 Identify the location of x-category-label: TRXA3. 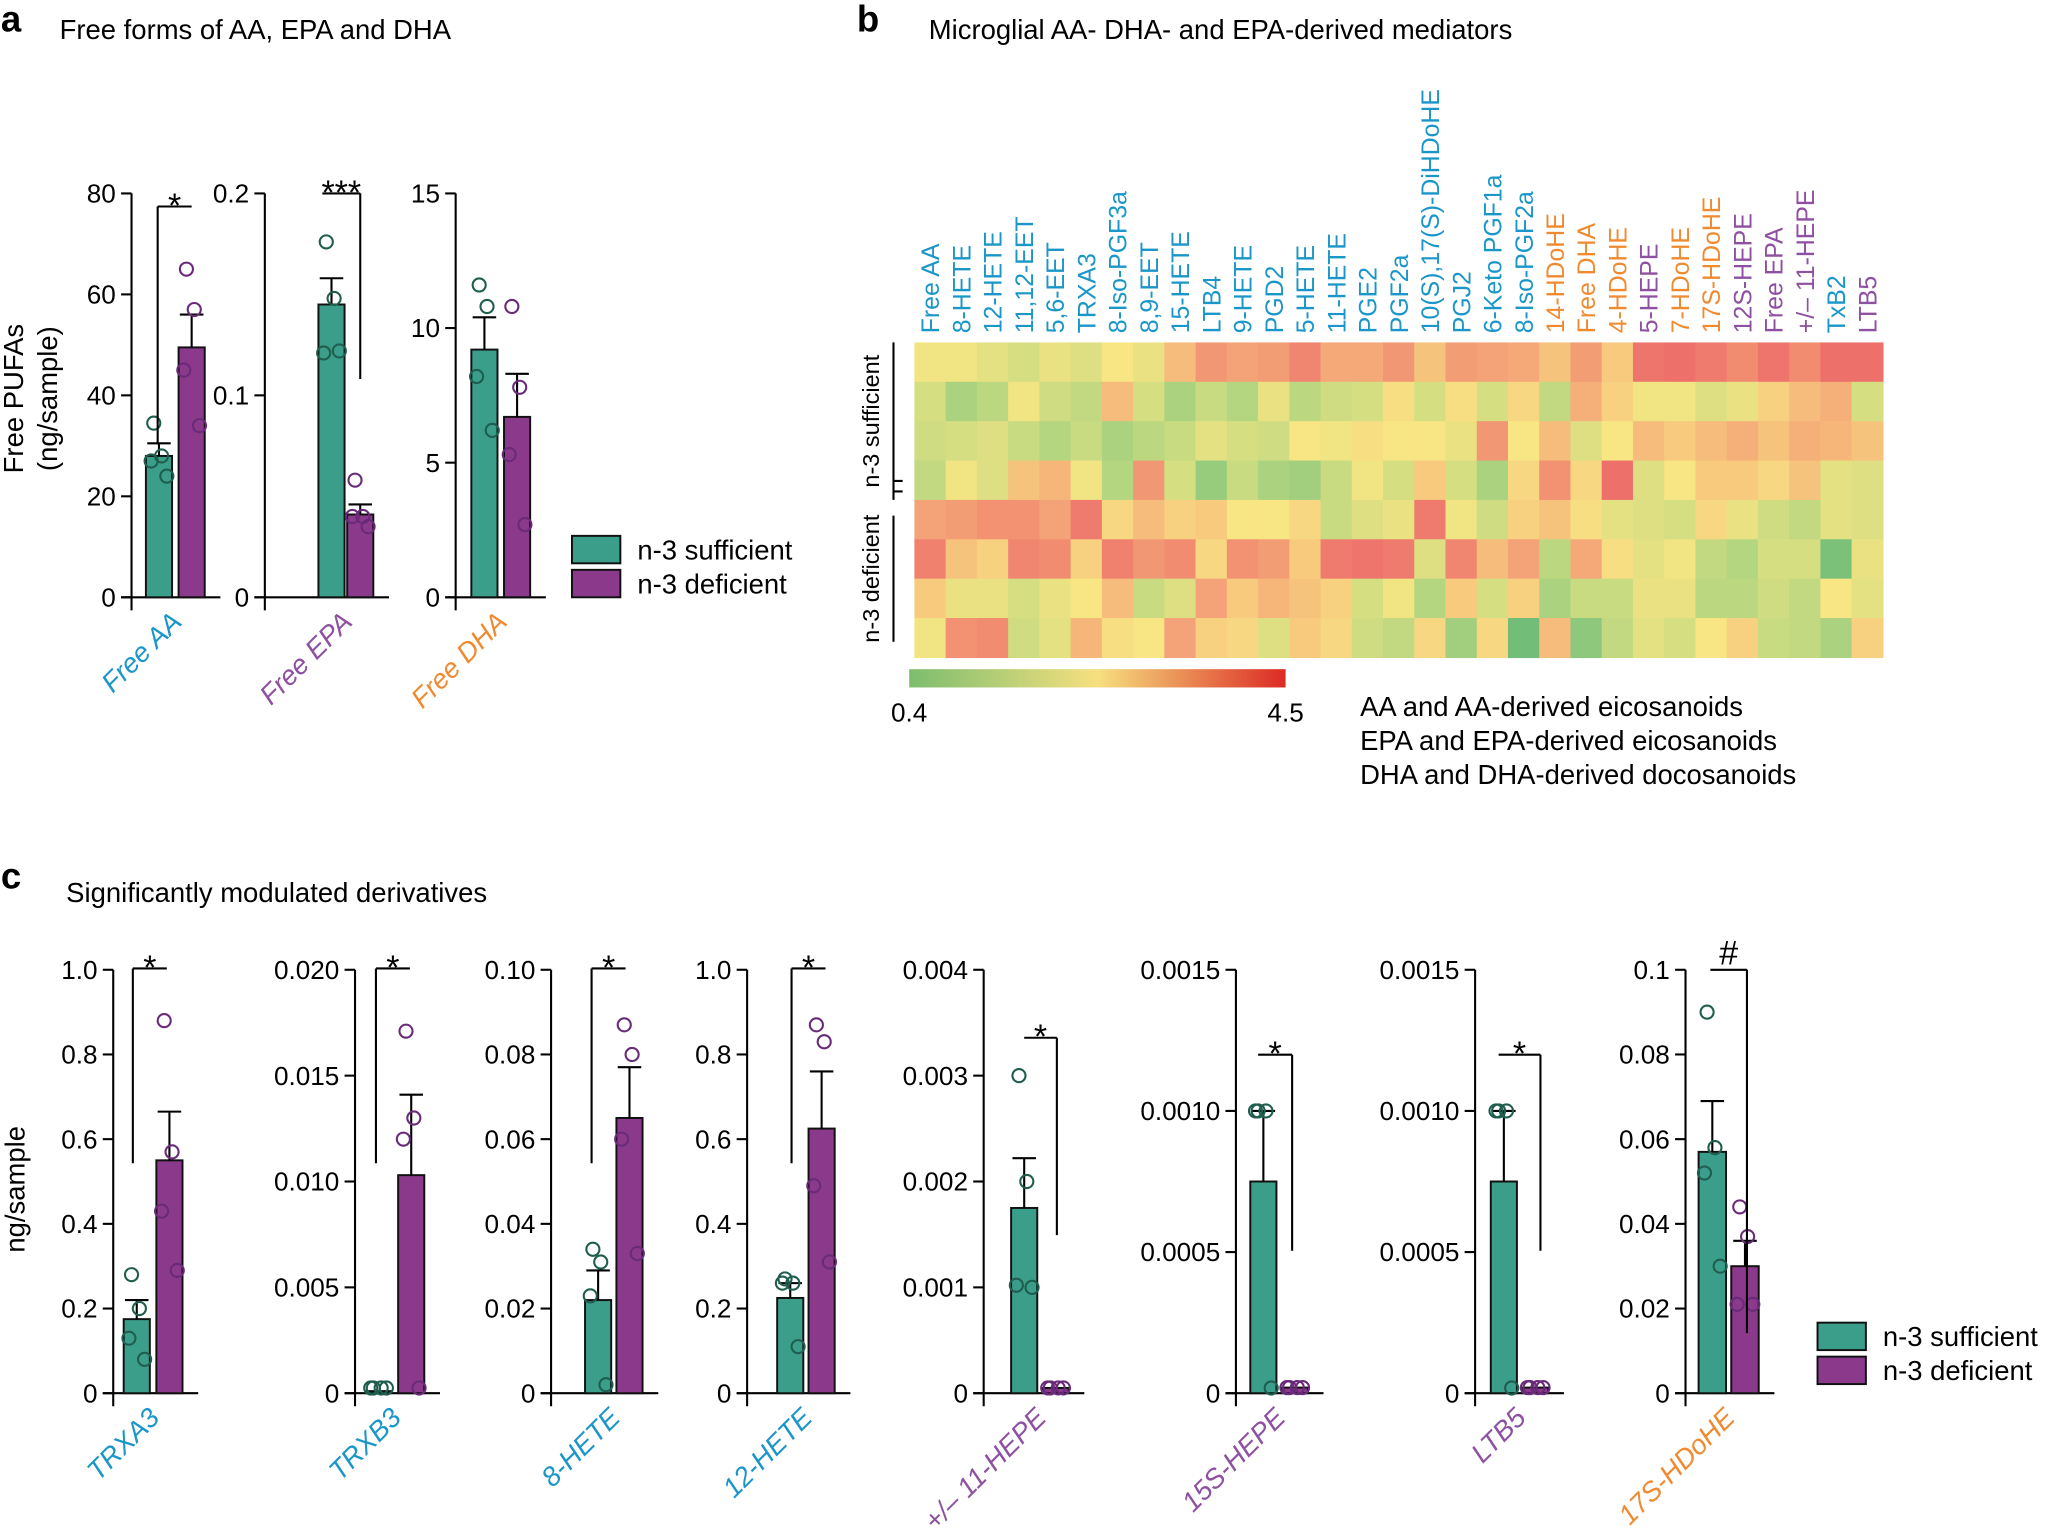
(123, 1443).